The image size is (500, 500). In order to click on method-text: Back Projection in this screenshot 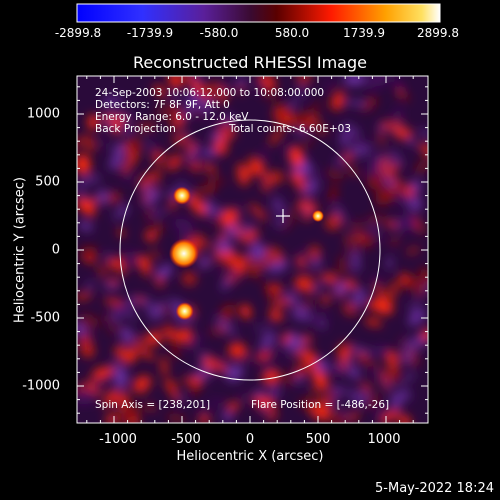, I will do `click(135, 129)`.